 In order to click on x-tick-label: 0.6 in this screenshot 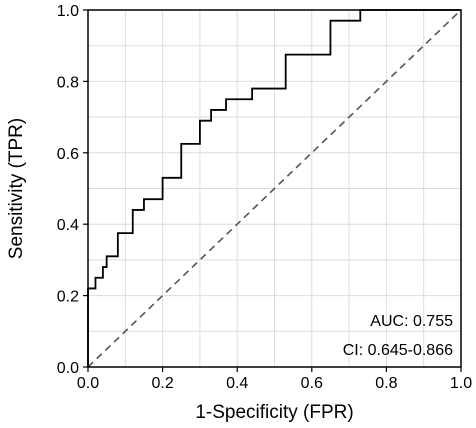, I will do `click(312, 383)`.